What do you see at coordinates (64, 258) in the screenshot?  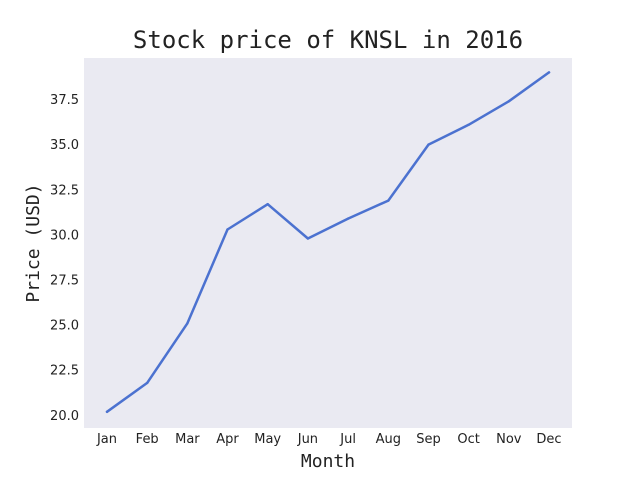 I see `y-tick-labels: 20.0 22.5 25.0 27.5 30.0 32.5 35.0 37.5` at bounding box center [64, 258].